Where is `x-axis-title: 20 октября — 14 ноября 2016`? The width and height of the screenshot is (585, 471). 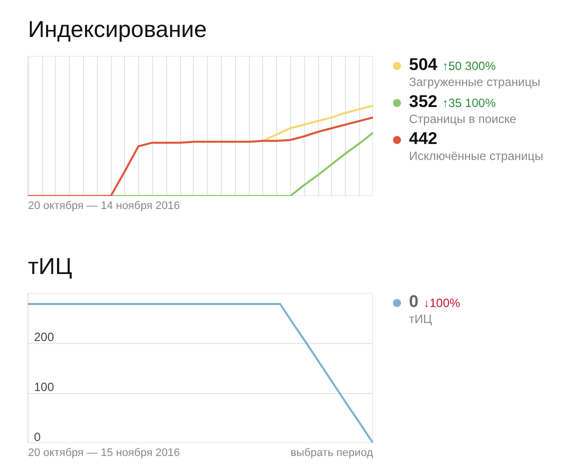 x-axis-title: 20 октября — 14 ноября 2016 is located at coordinates (104, 206).